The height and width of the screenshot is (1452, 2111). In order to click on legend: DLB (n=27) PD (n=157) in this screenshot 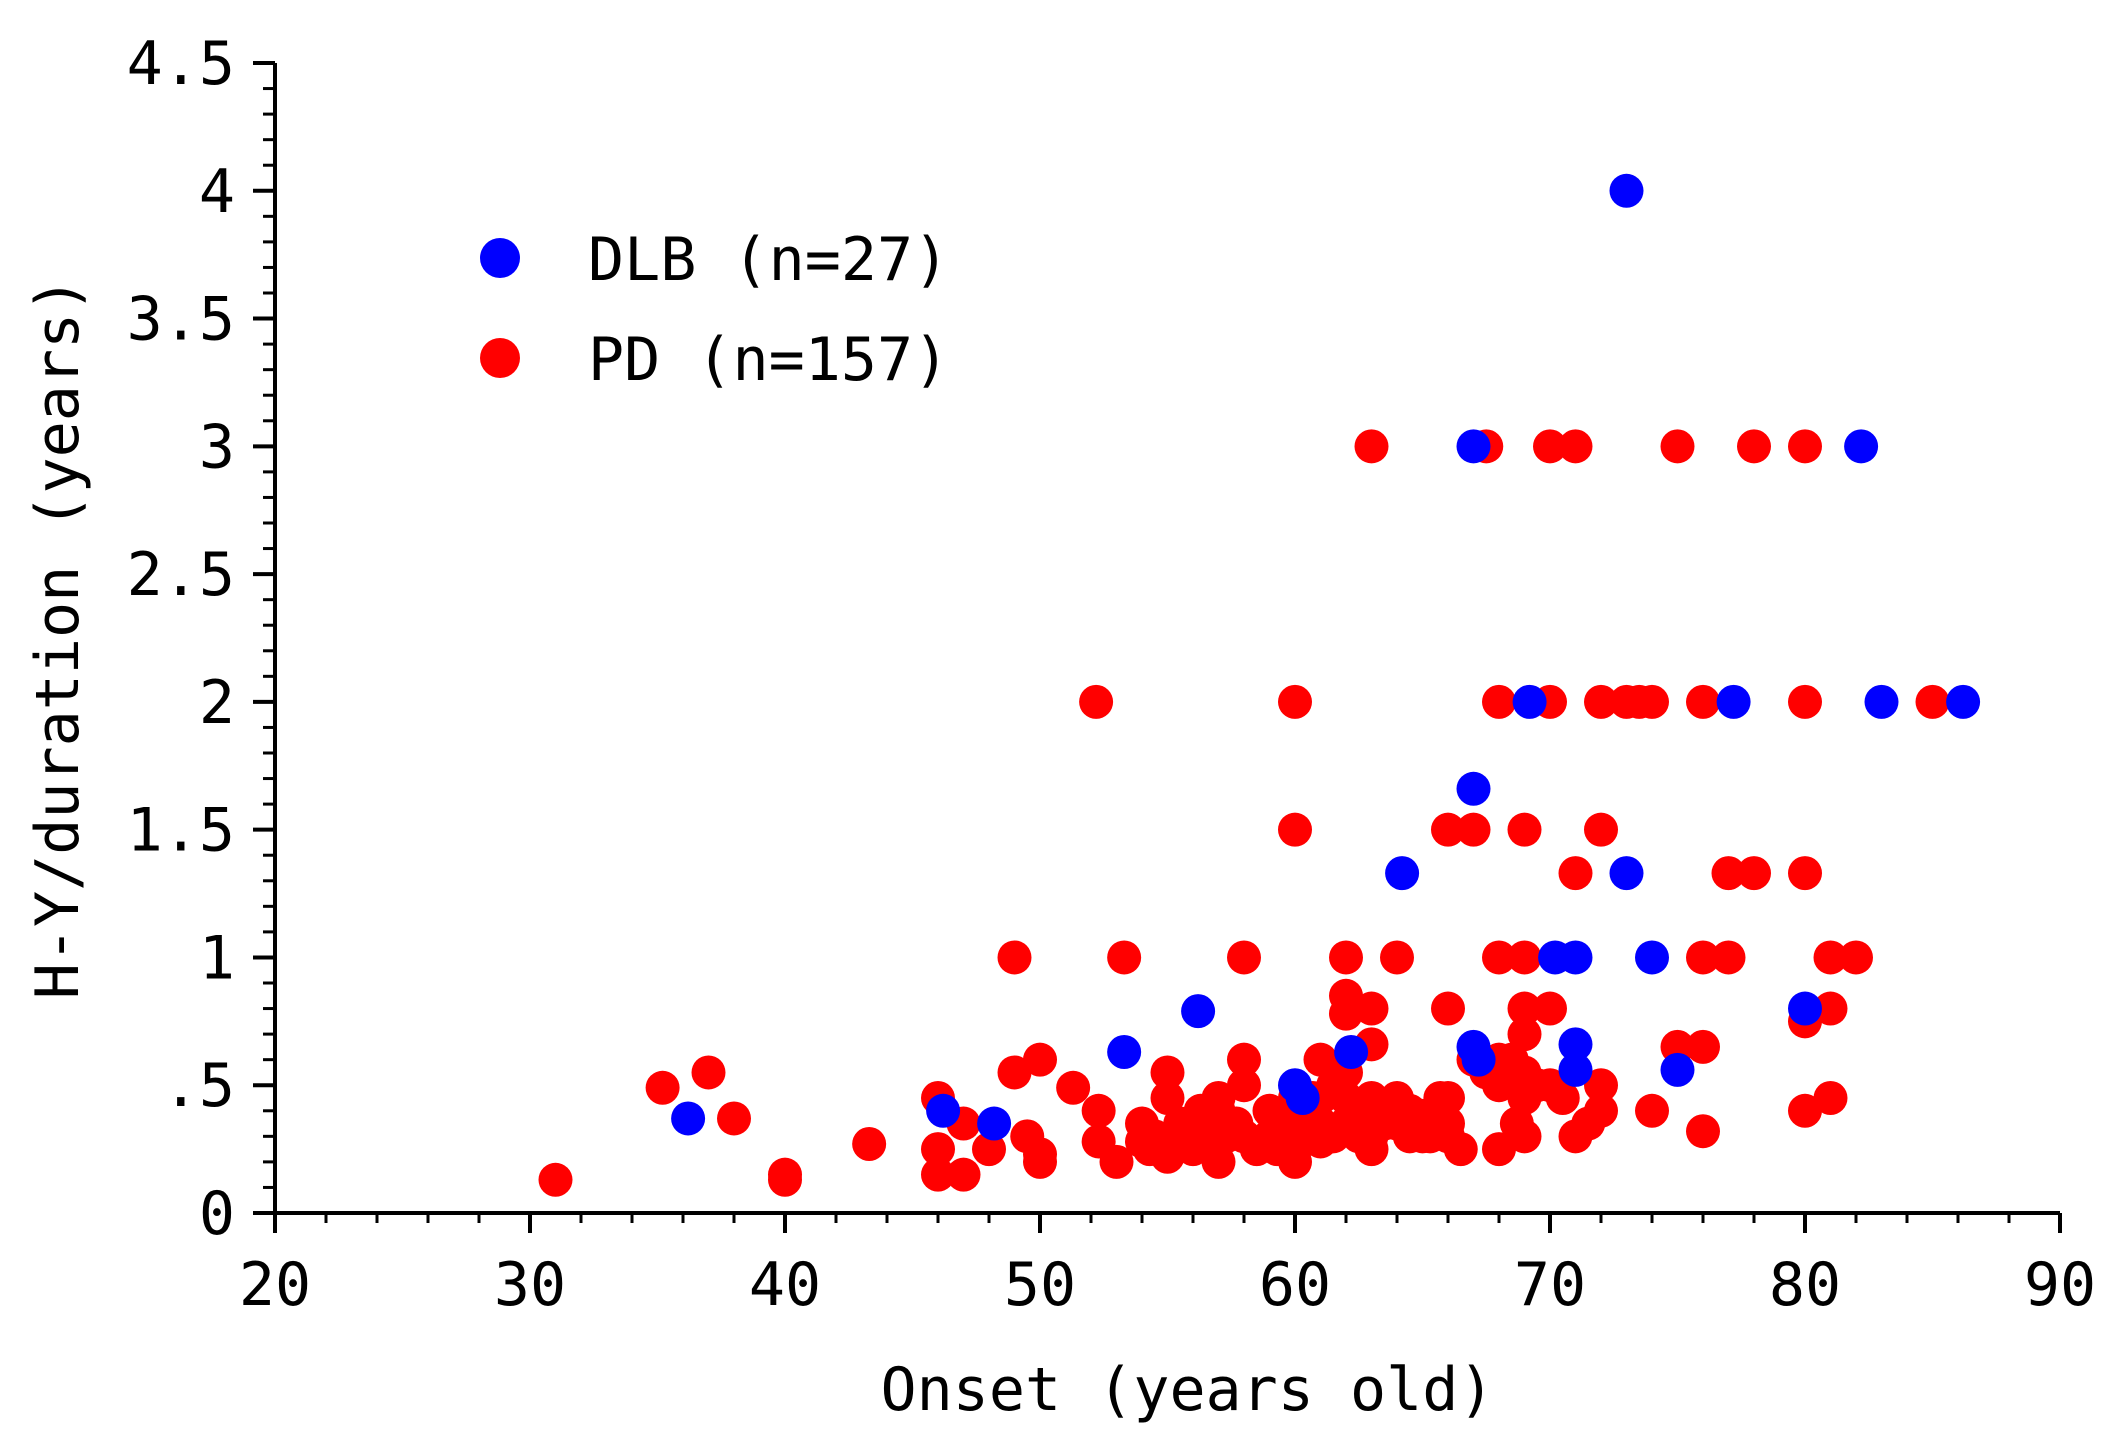, I will do `click(714, 310)`.